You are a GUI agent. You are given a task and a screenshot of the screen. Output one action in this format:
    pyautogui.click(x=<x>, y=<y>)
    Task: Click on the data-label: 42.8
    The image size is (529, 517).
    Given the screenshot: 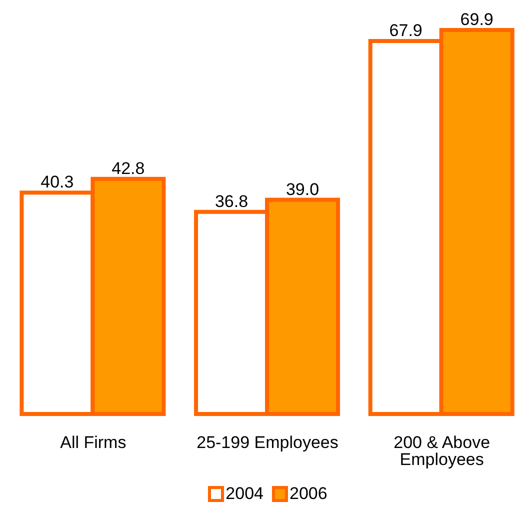 What is the action you would take?
    pyautogui.click(x=128, y=168)
    